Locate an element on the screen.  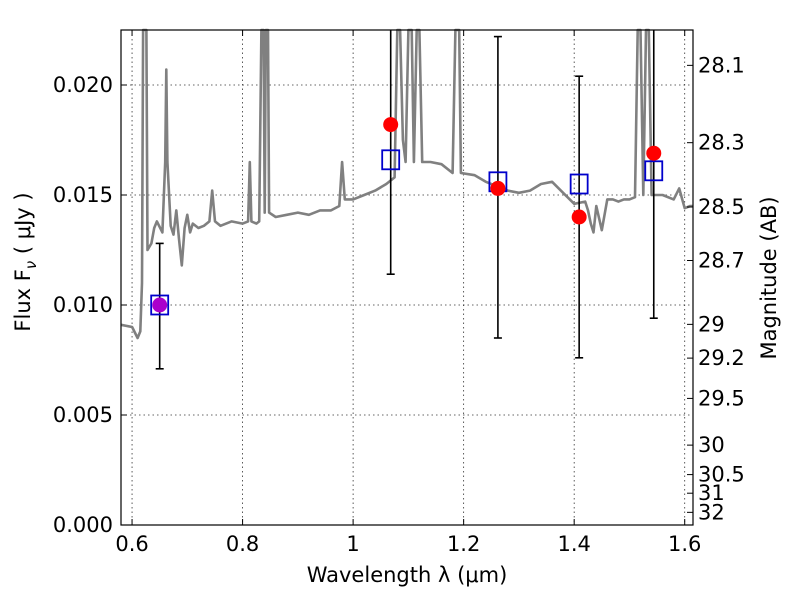
y-axis-title: Flux Fν ( μJy ) is located at coordinates (25, 261).